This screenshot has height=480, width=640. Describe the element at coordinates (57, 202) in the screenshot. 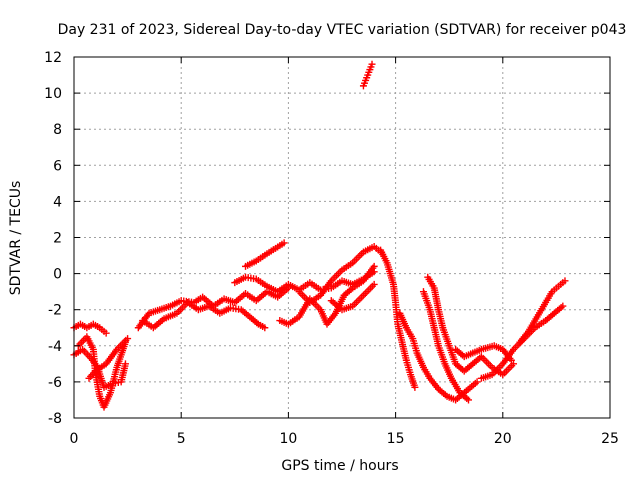

I see `y-tick-label: 4` at that location.